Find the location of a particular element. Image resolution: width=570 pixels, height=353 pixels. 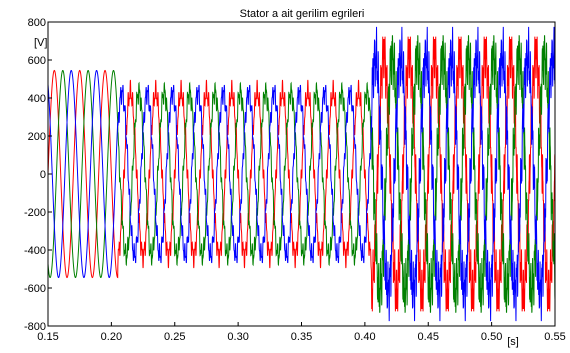

x-tick-label: 0.25 is located at coordinates (174, 337).